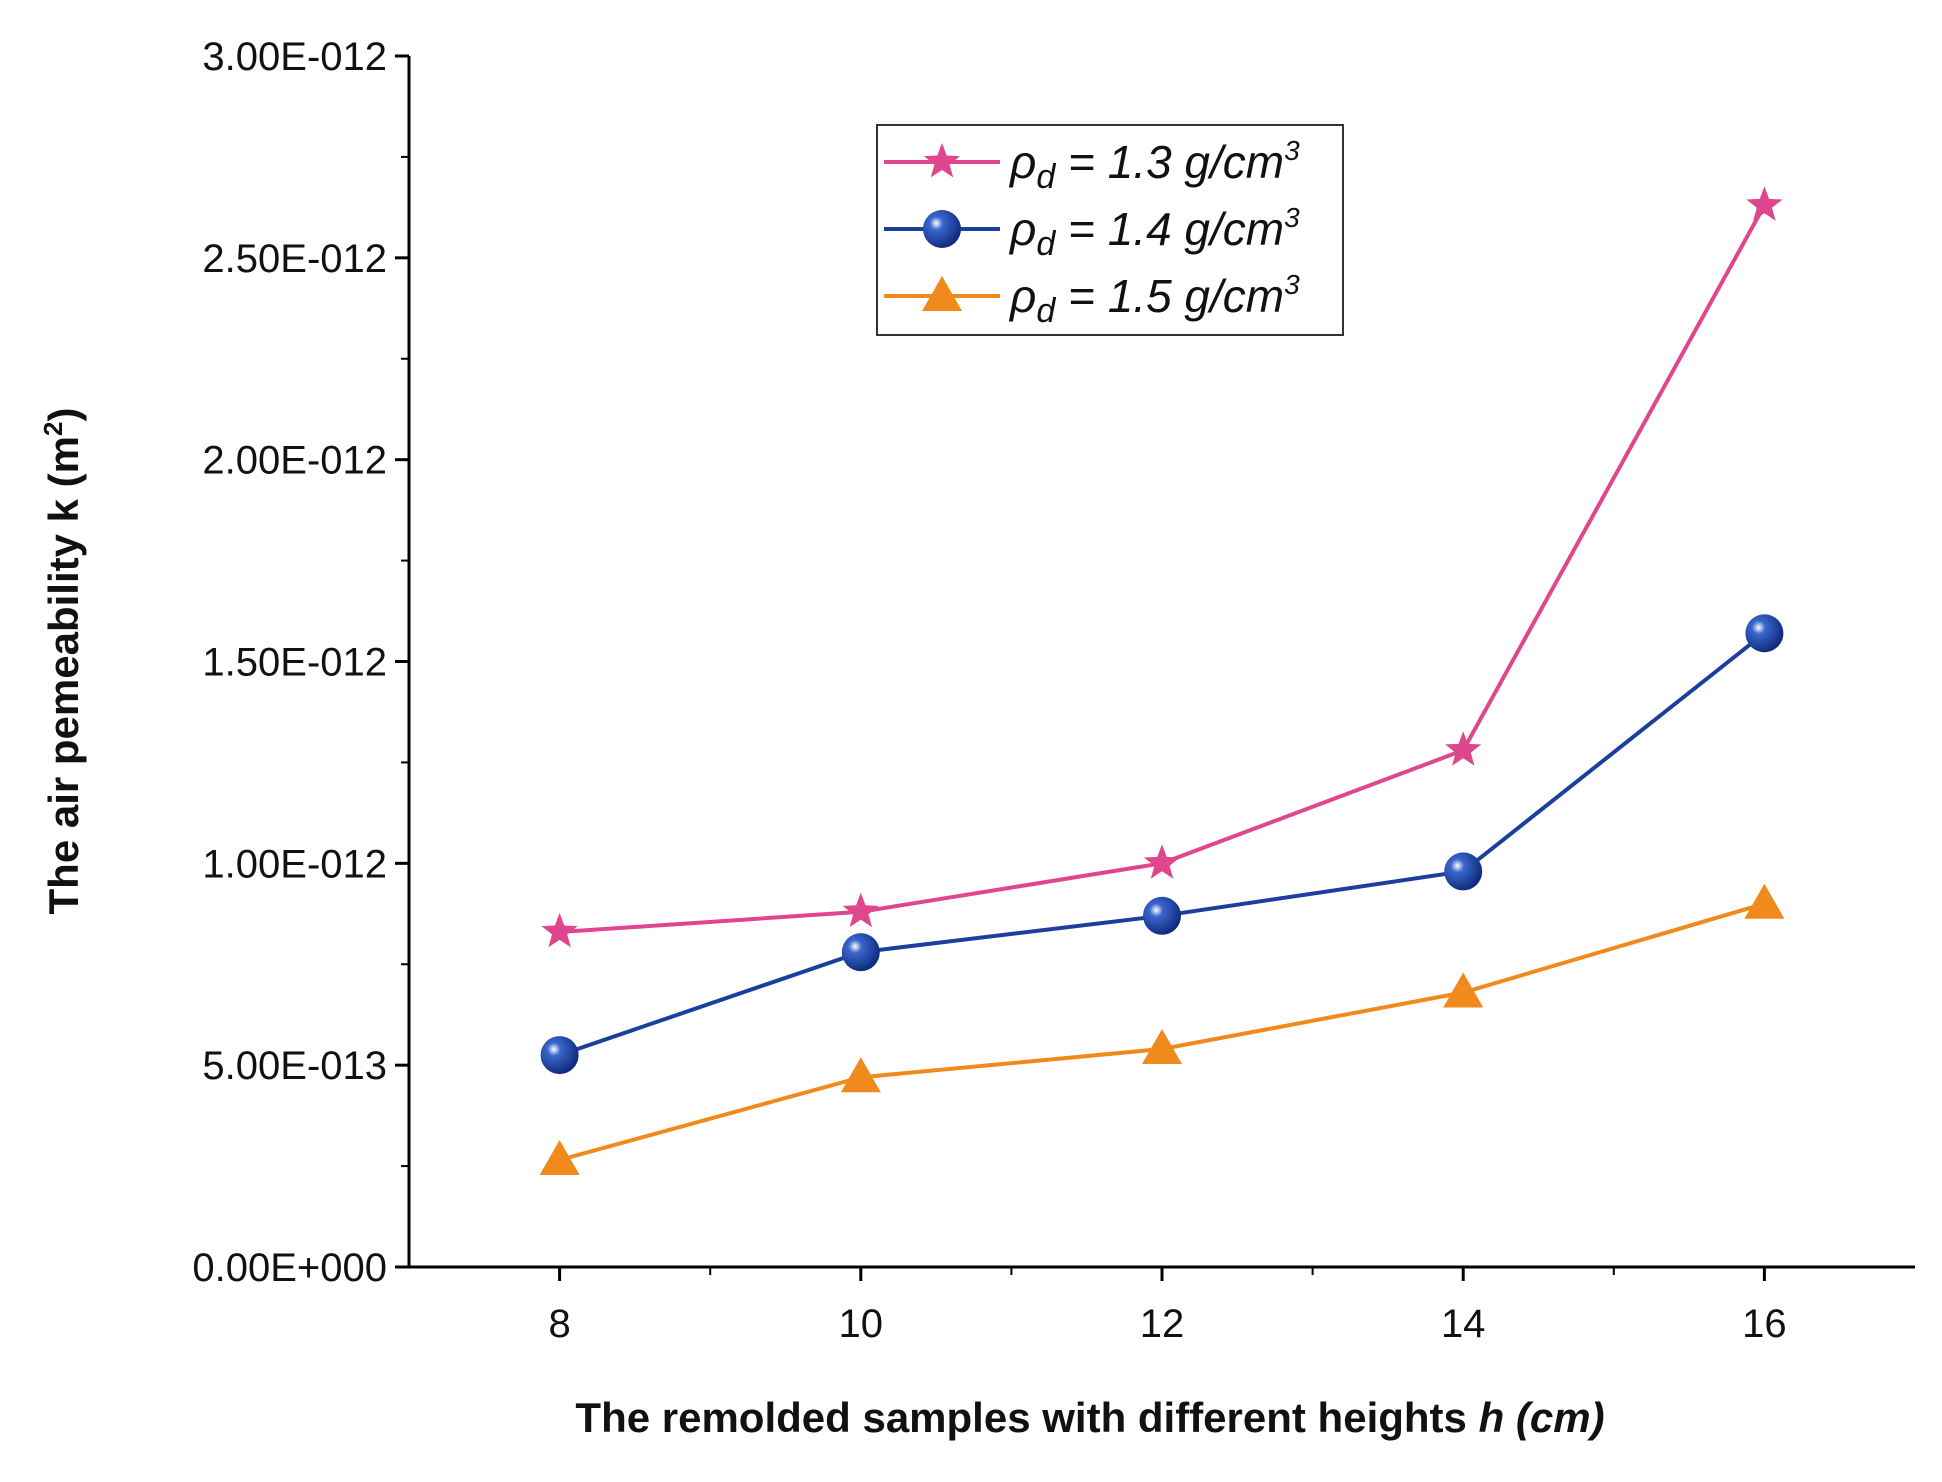 The image size is (1942, 1482). What do you see at coordinates (1764, 1324) in the screenshot?
I see `x-tick-label: 16` at bounding box center [1764, 1324].